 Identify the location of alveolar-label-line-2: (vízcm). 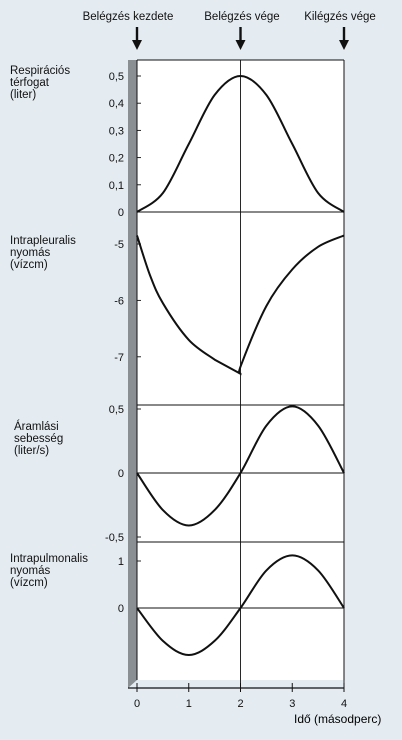
(29, 583).